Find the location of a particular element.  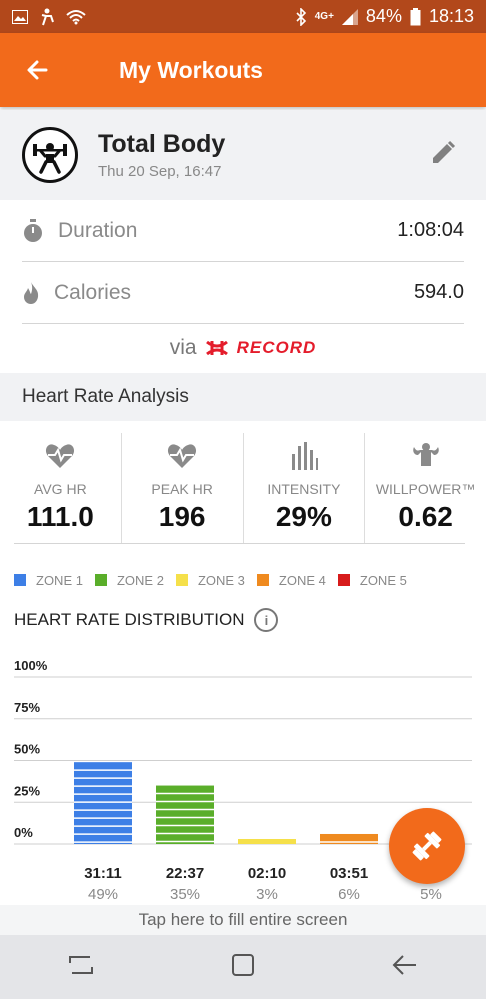

bluetooth-icon is located at coordinates (301, 16).